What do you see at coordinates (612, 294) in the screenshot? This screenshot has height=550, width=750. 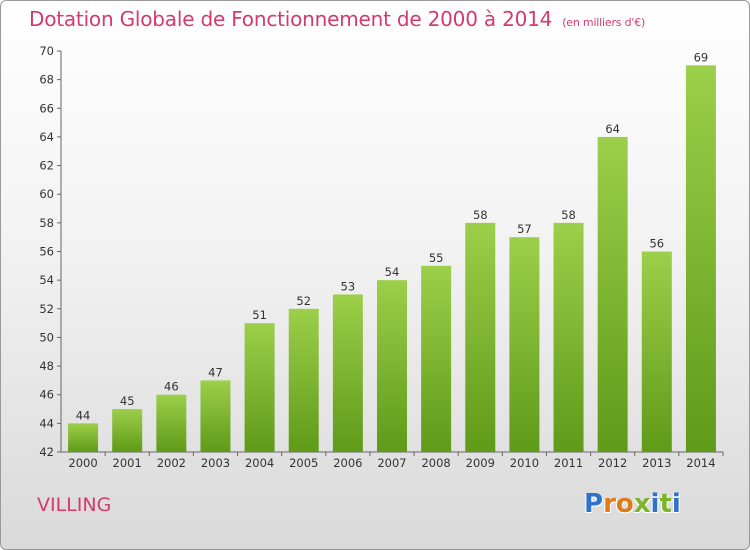 I see `bar-2012` at bounding box center [612, 294].